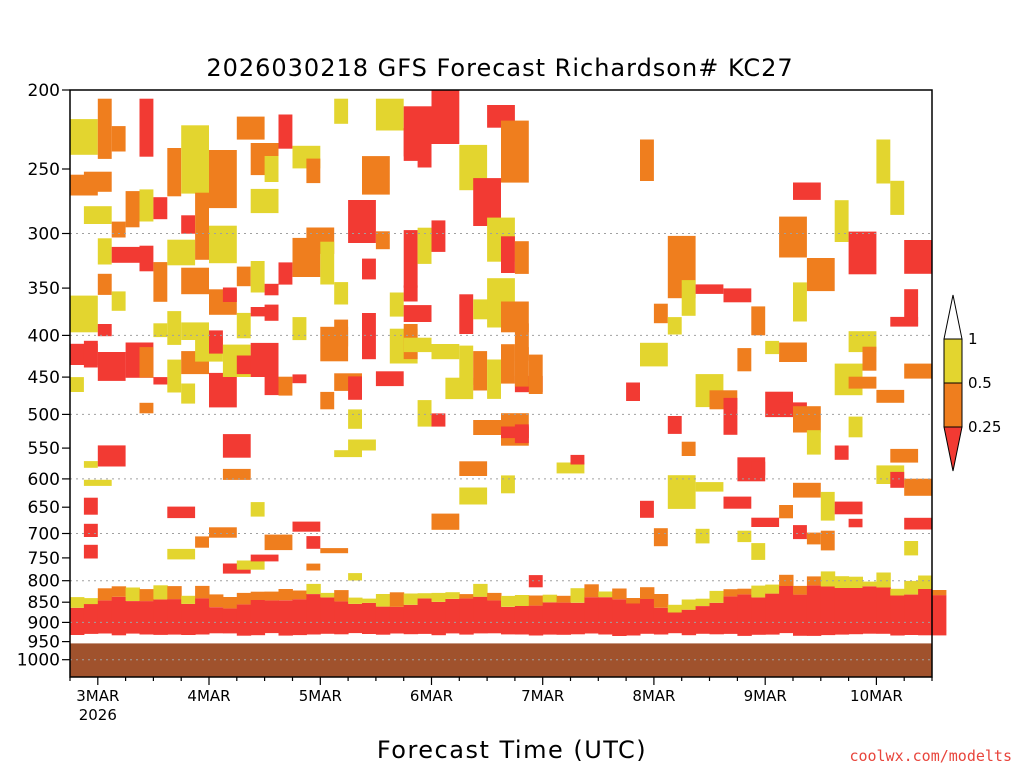 The width and height of the screenshot is (1024, 768). I want to click on y-tick-label: 900, so click(44, 623).